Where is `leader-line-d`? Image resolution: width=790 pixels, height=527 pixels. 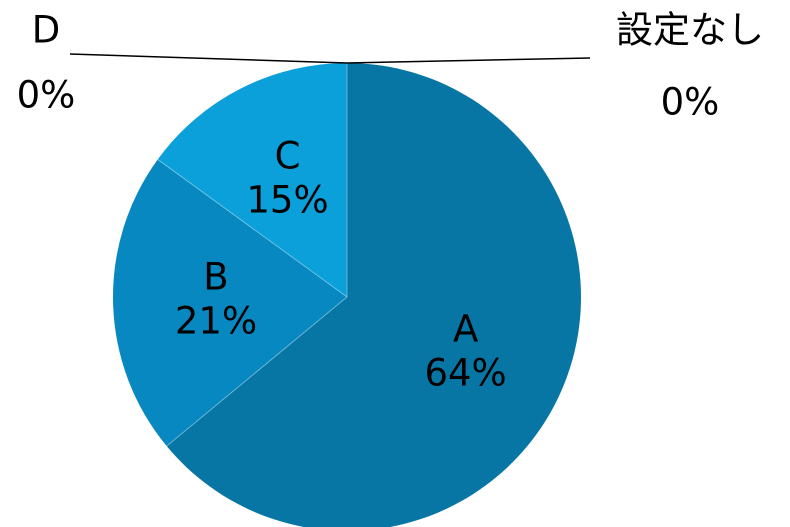
leader-line-d is located at coordinates (208, 58).